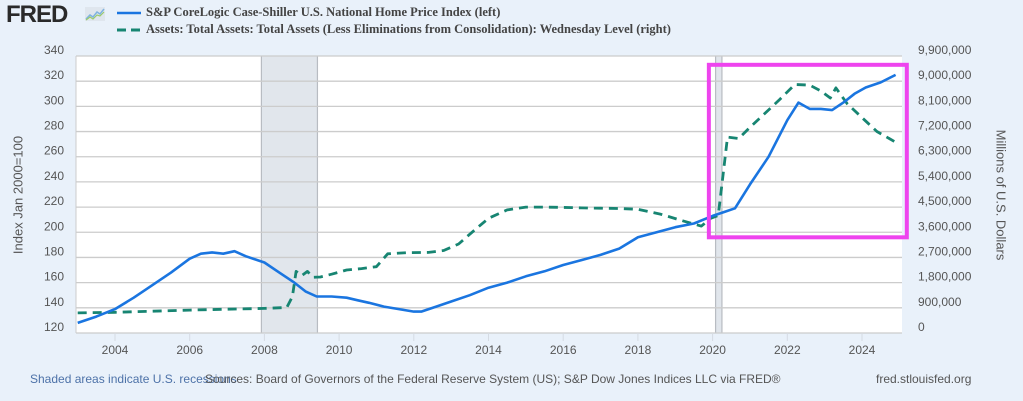 The width and height of the screenshot is (1023, 401). I want to click on y-left-tick-label: 340, so click(54, 50).